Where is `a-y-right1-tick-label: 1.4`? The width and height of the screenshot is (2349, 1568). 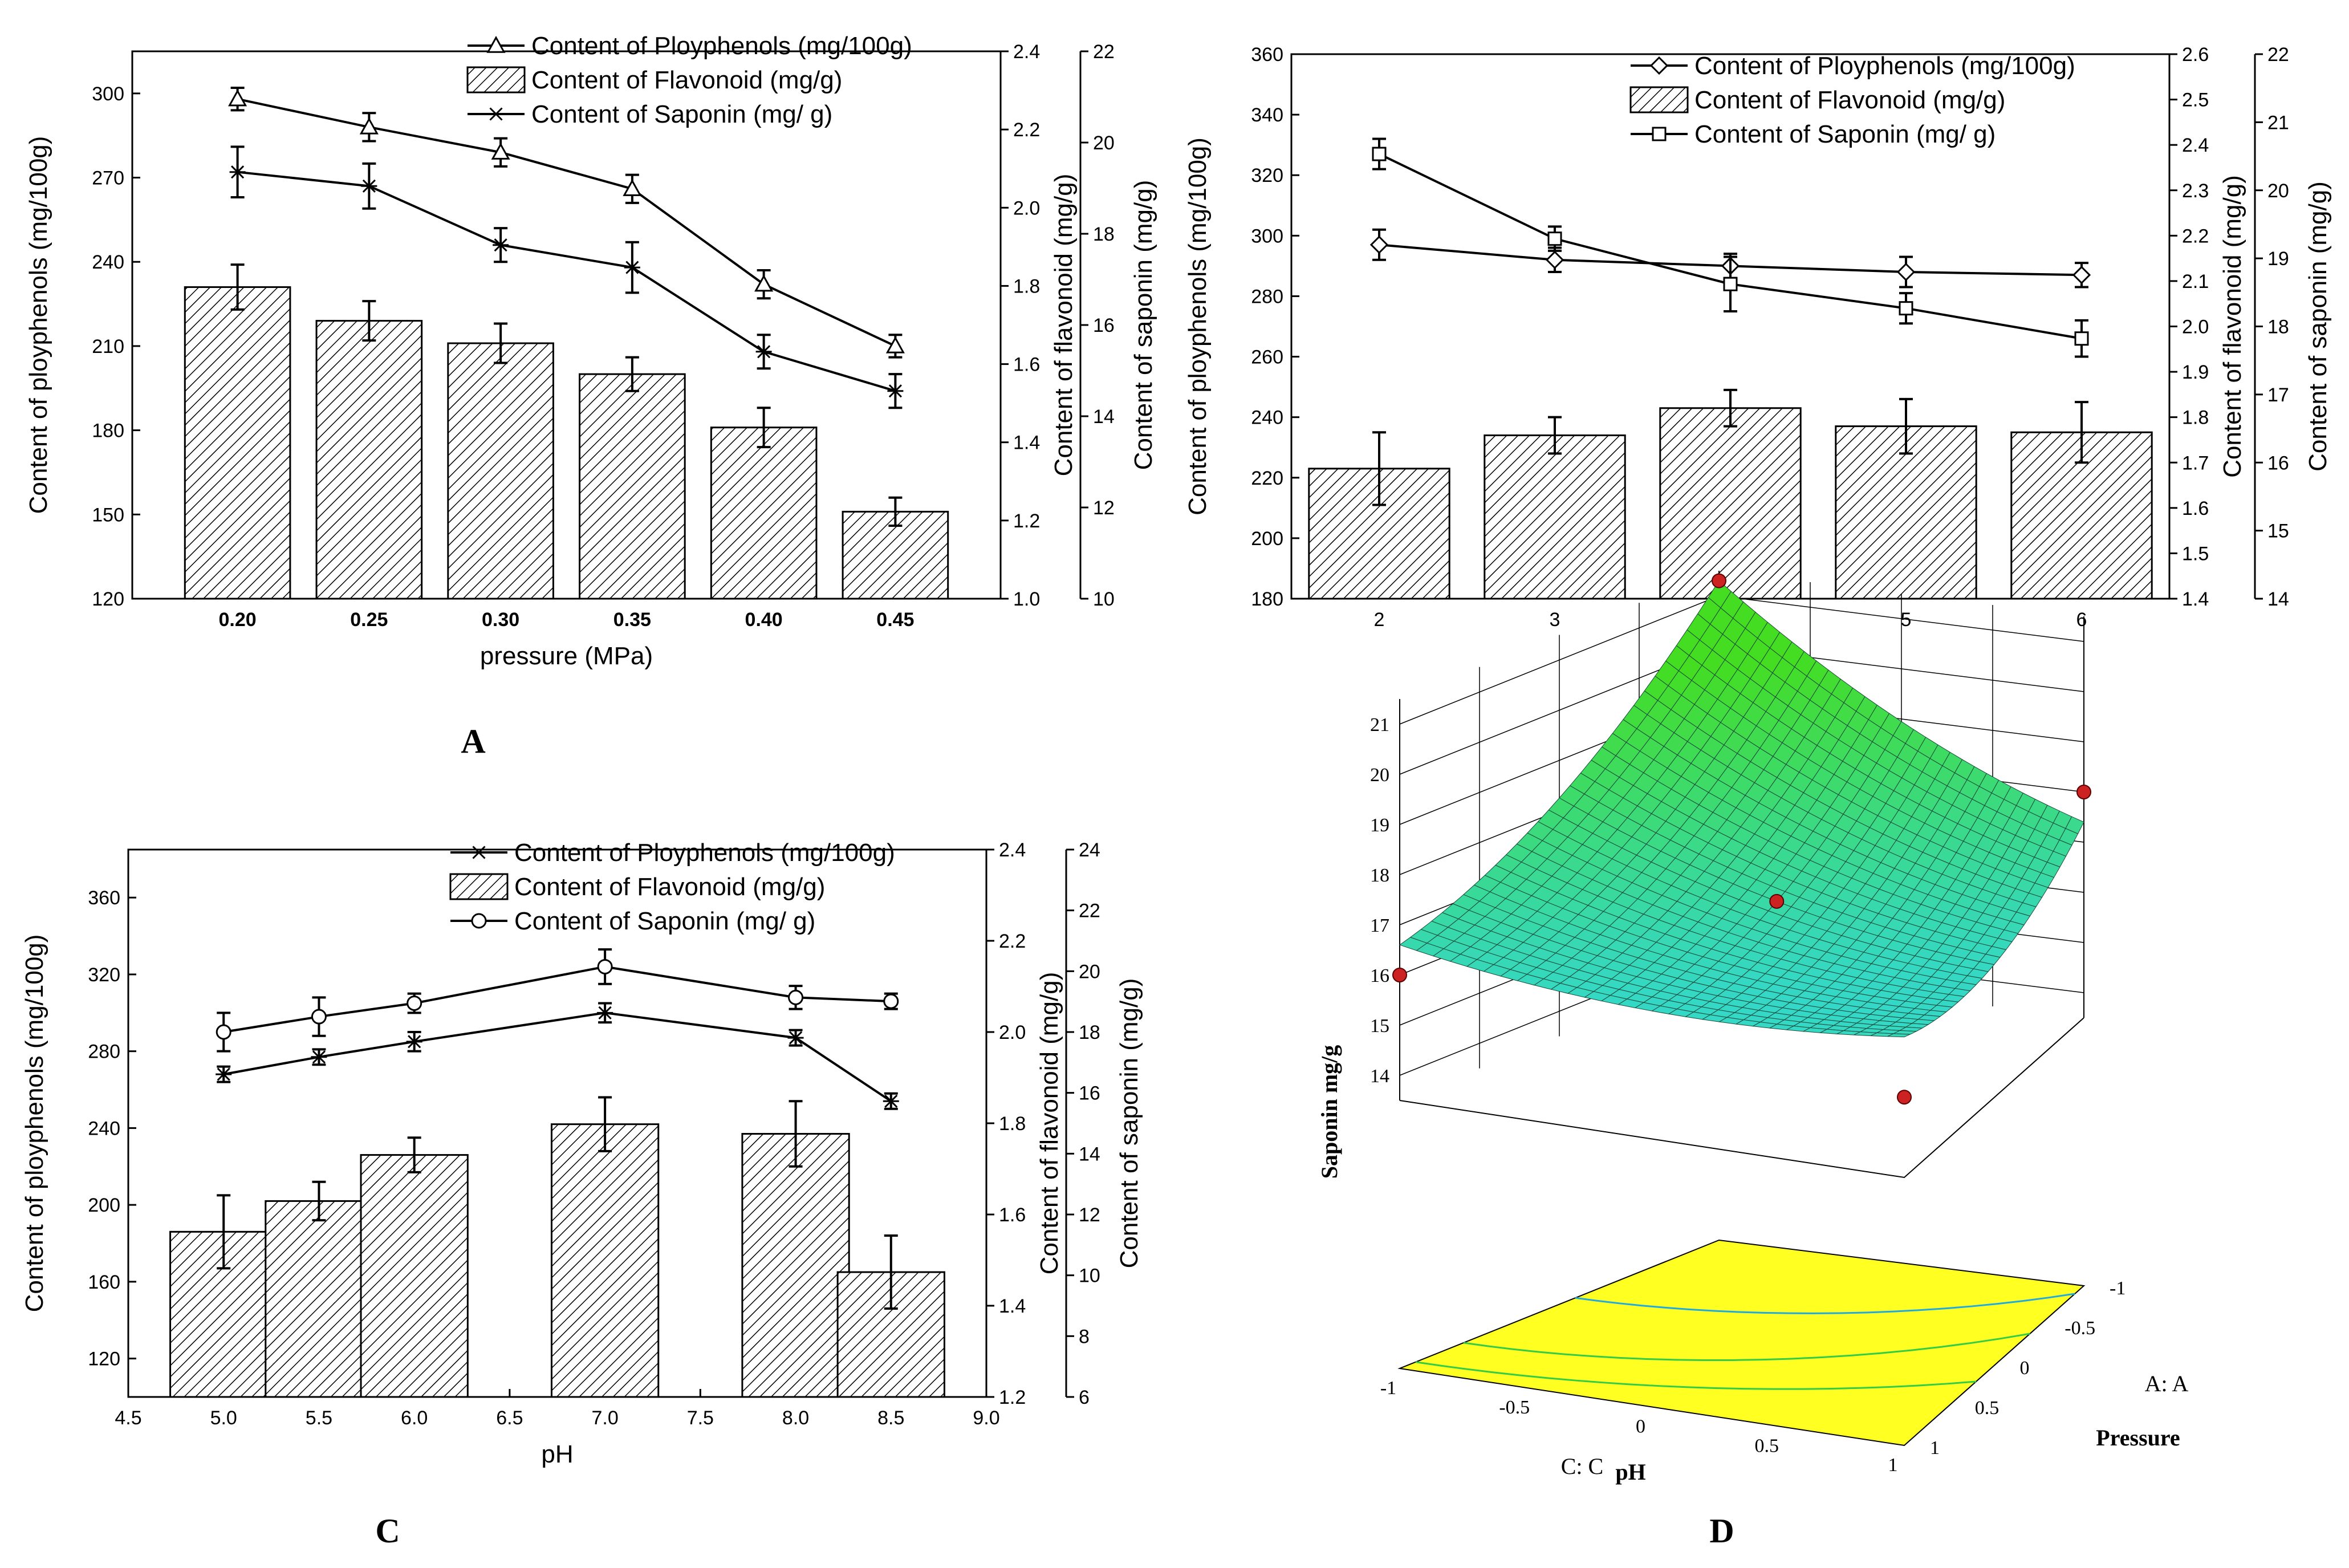 a-y-right1-tick-label: 1.4 is located at coordinates (1026, 443).